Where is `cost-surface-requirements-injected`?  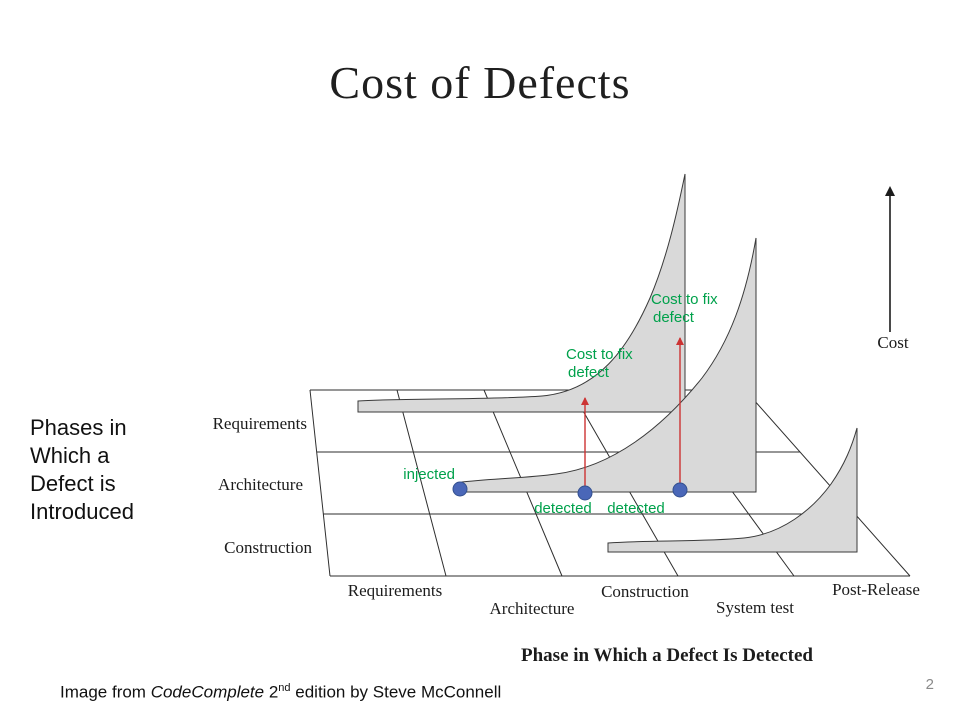 cost-surface-requirements-injected is located at coordinates (521, 293).